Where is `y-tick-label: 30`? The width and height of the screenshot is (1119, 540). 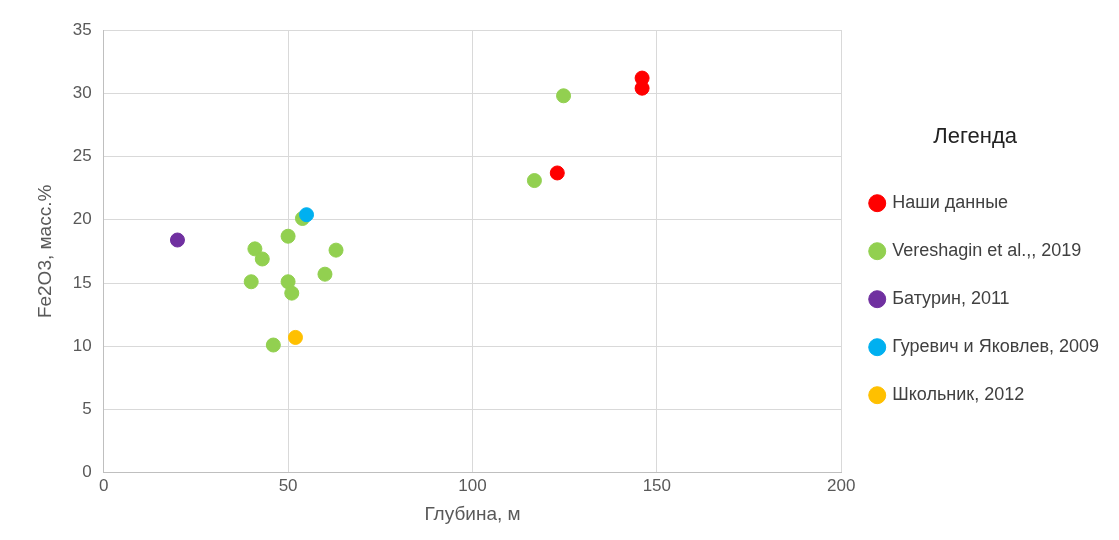
y-tick-label: 30 is located at coordinates (82, 92).